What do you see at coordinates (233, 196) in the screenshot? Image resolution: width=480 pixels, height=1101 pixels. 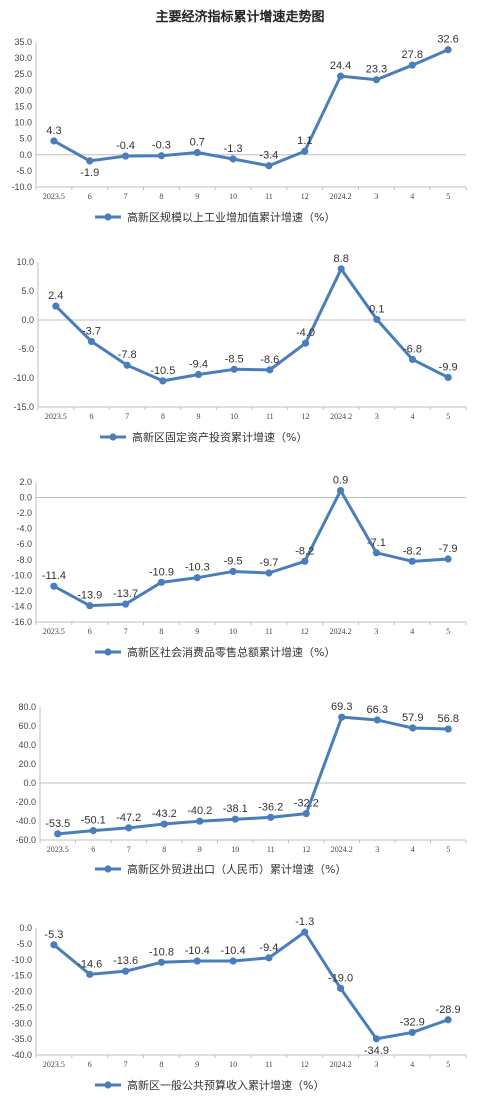 I see `x-tick-label: 10` at bounding box center [233, 196].